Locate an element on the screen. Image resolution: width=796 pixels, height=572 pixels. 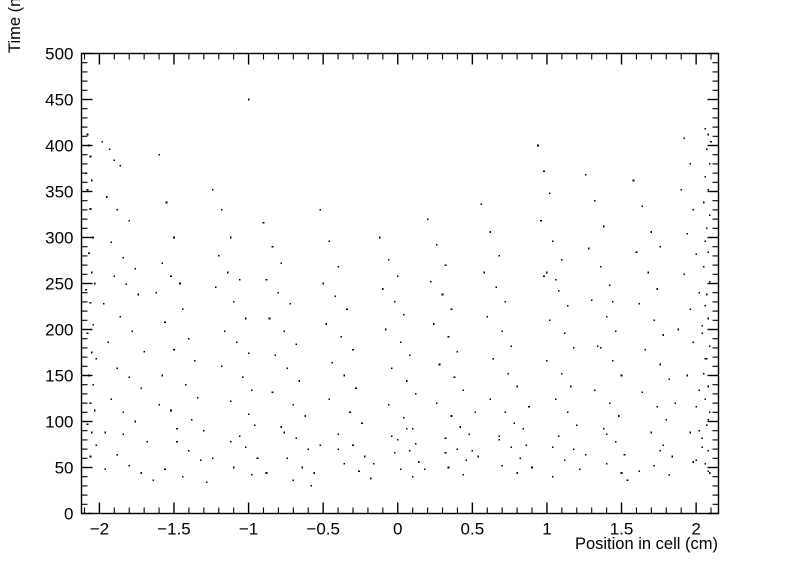
x-tick-label: −1 is located at coordinates (248, 529).